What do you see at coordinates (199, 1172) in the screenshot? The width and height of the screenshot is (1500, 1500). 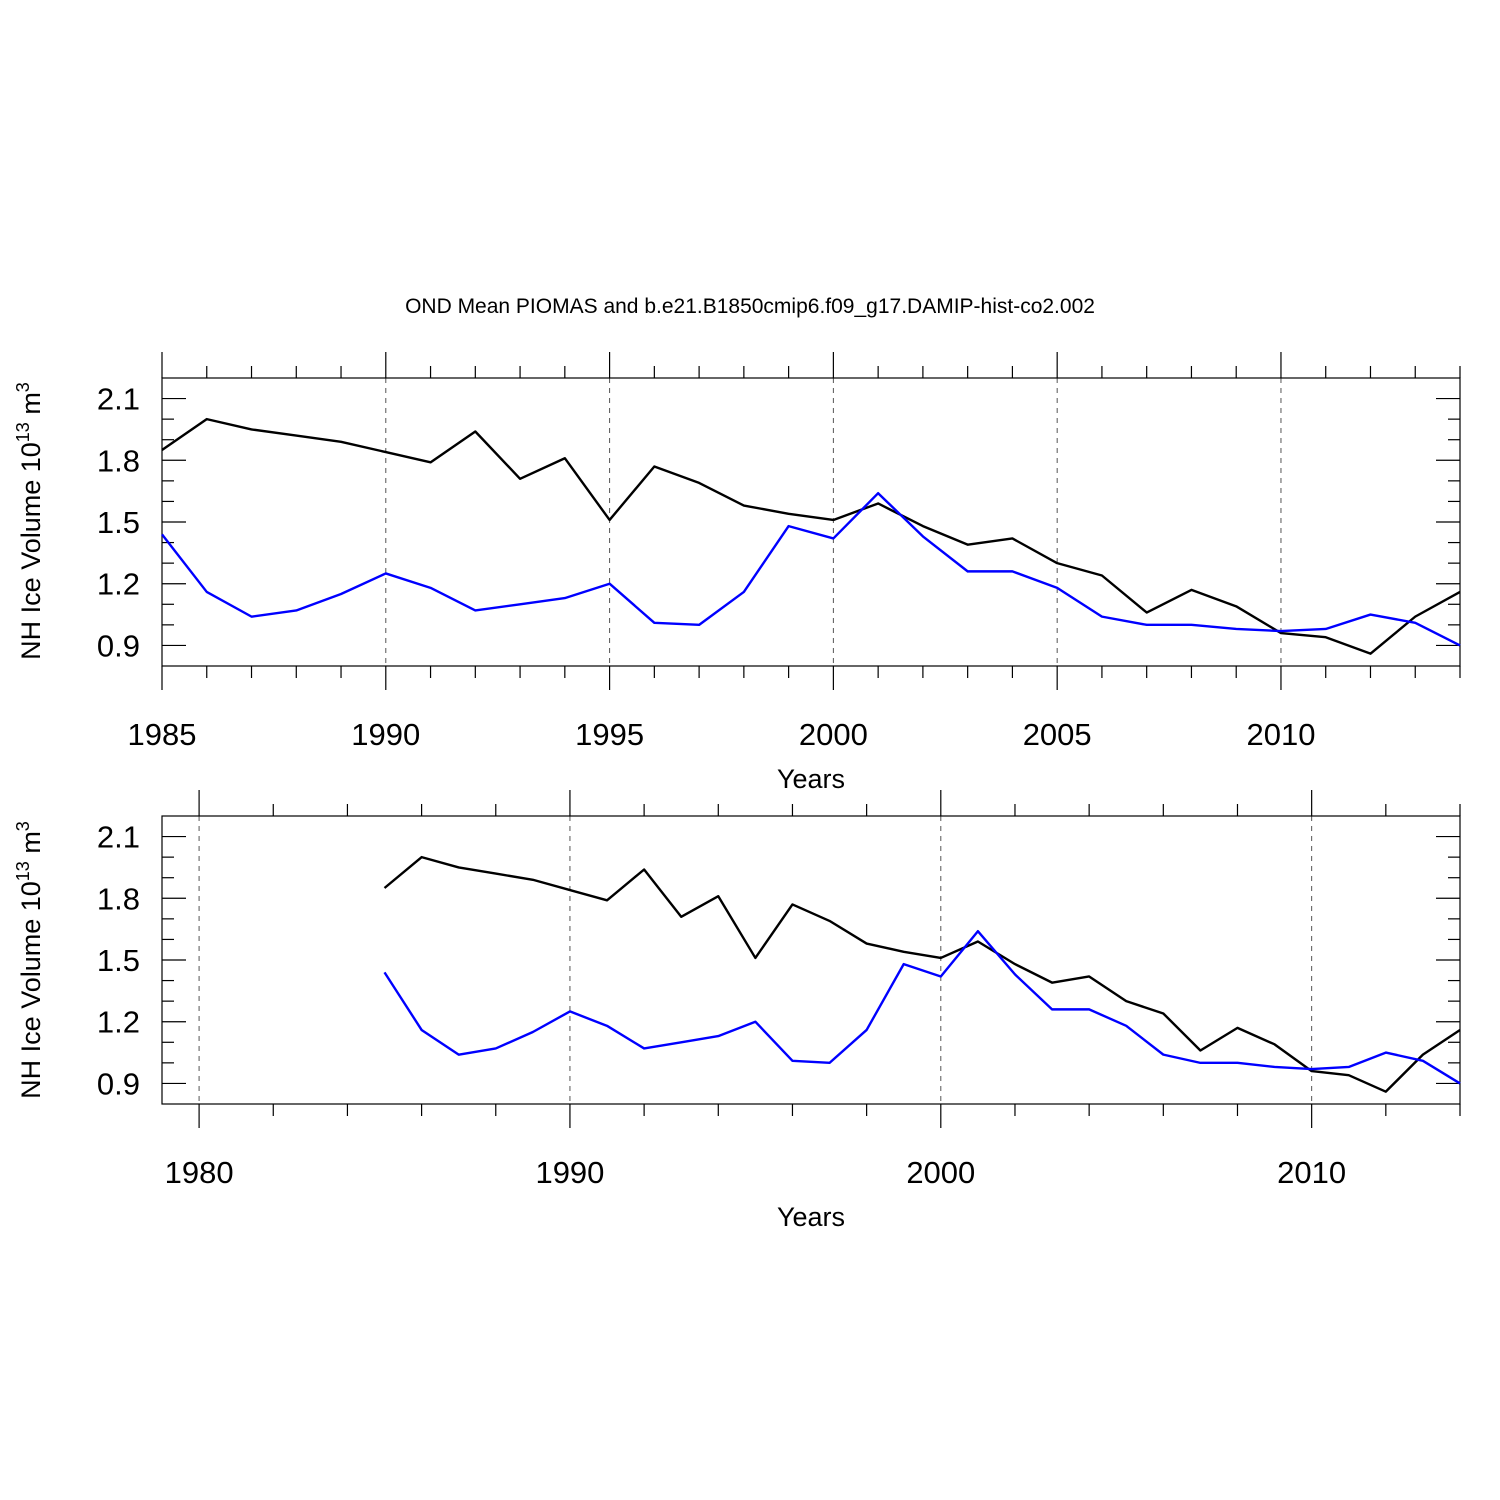 I see `x-tick-label: 1980` at bounding box center [199, 1172].